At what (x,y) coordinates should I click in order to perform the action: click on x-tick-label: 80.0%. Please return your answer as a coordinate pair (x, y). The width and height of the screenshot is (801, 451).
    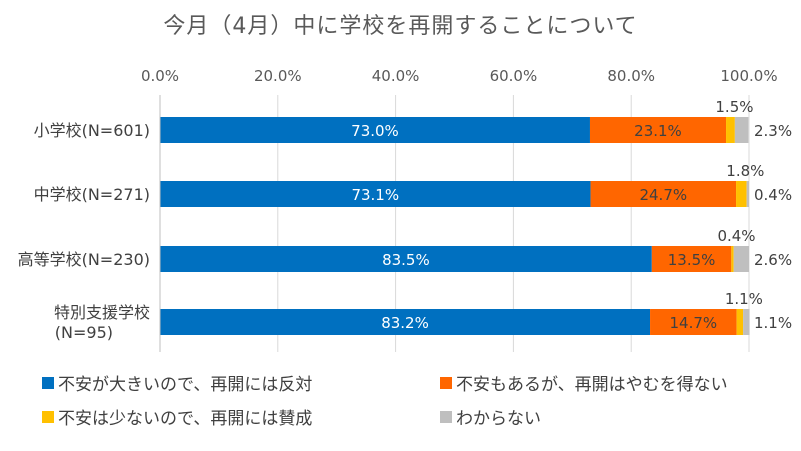
    Looking at the image, I should click on (631, 76).